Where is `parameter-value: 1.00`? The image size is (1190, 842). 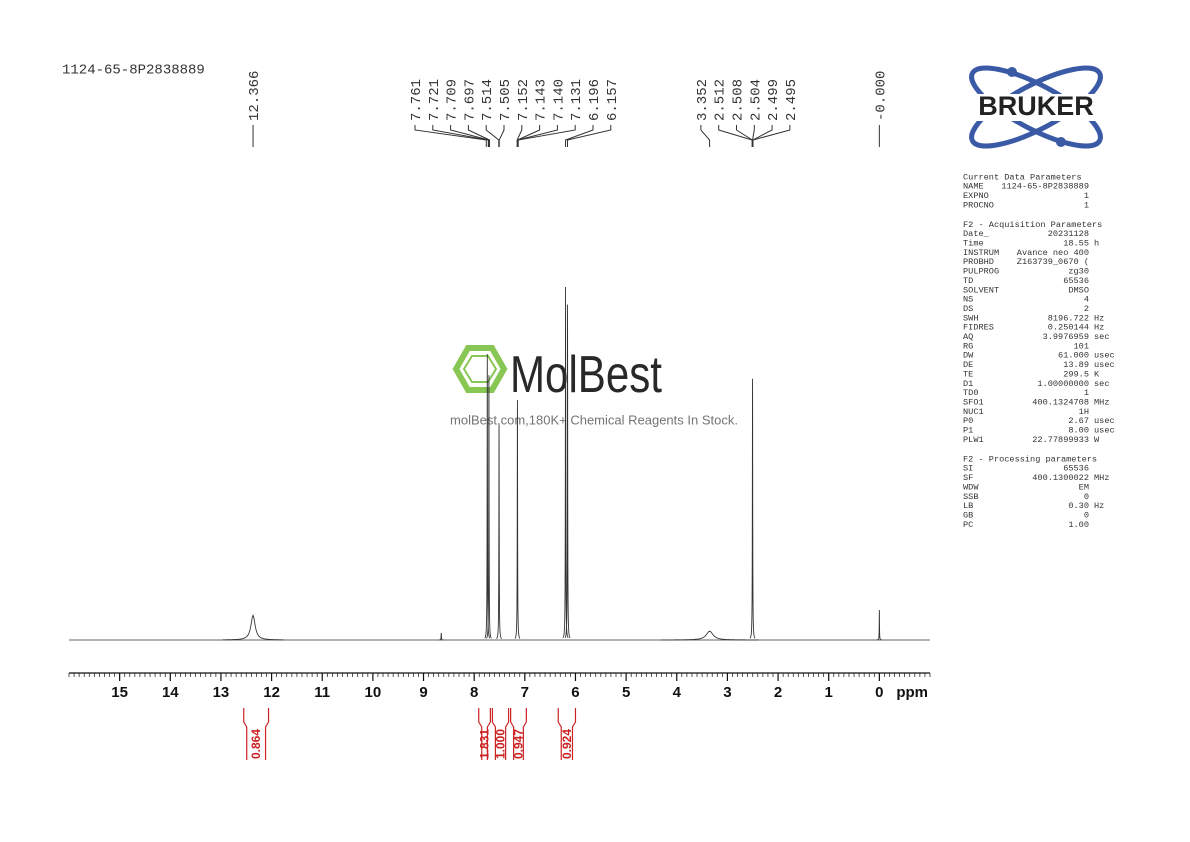 parameter-value: 1.00 is located at coordinates (1078, 525).